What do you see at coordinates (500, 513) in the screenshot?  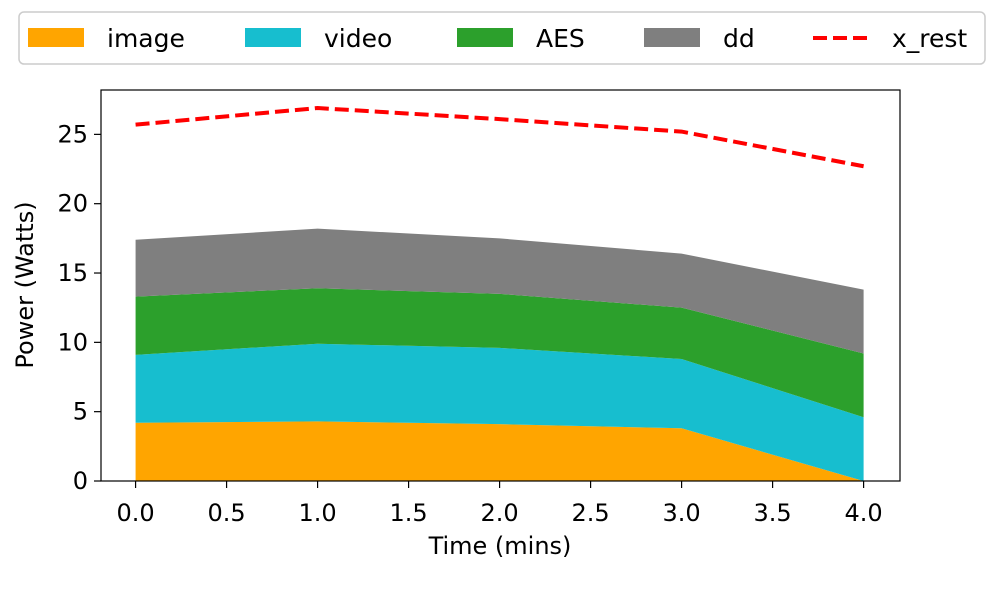 I see `x-tick-label: 2.0` at bounding box center [500, 513].